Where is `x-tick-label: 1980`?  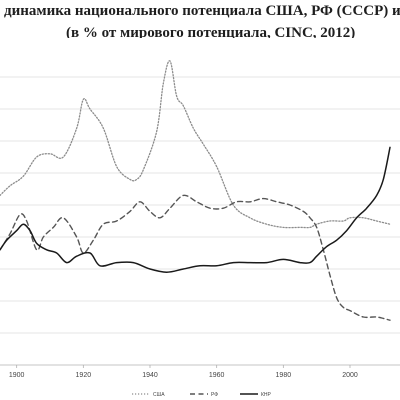 x-tick-label: 1980 is located at coordinates (284, 375).